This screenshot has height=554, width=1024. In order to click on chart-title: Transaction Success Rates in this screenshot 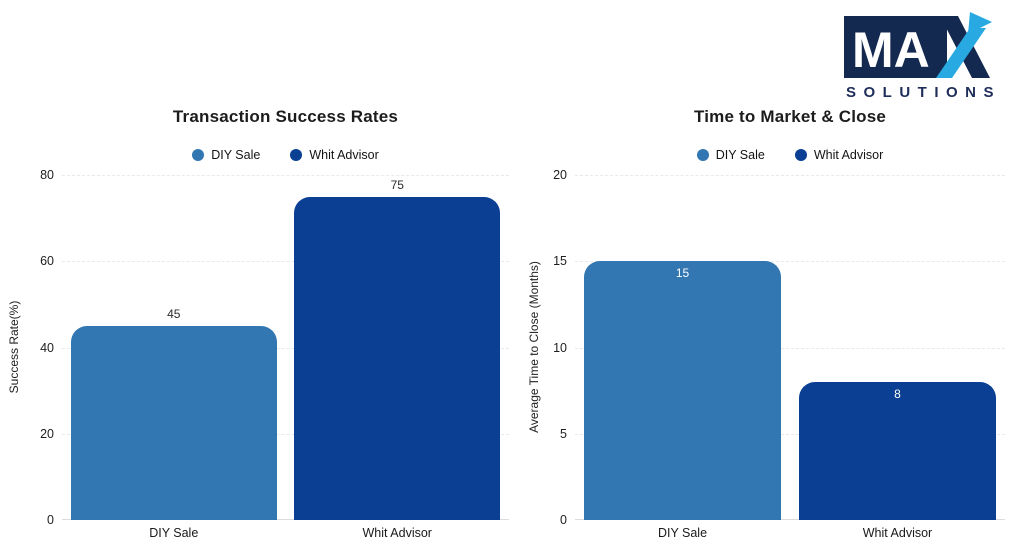, I will do `click(285, 116)`.